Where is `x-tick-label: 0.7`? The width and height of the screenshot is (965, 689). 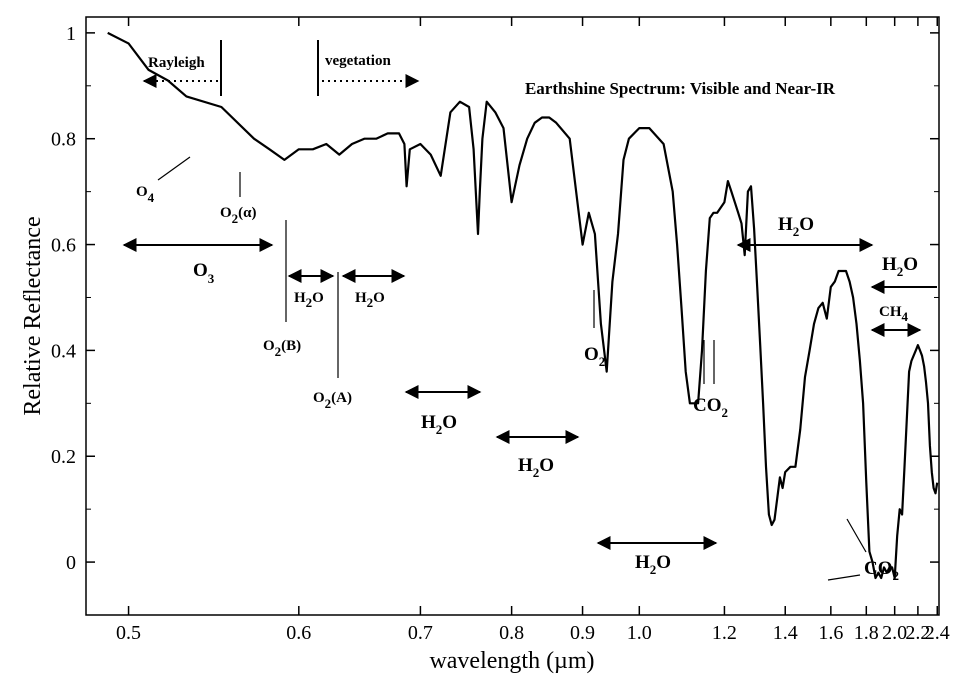
x-tick-label: 0.7 is located at coordinates (420, 633).